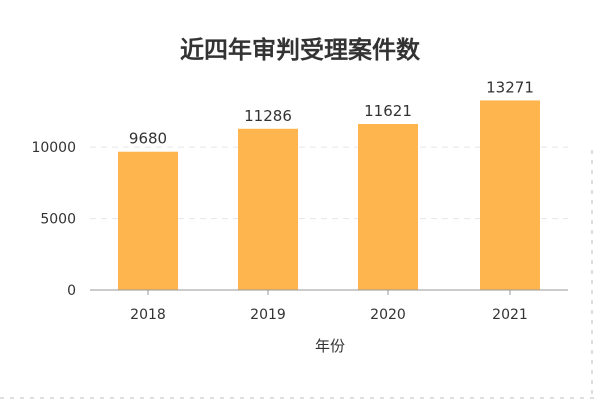 The height and width of the screenshot is (400, 600). I want to click on data-labels: 9680 11286 11621 13271, so click(331, 112).